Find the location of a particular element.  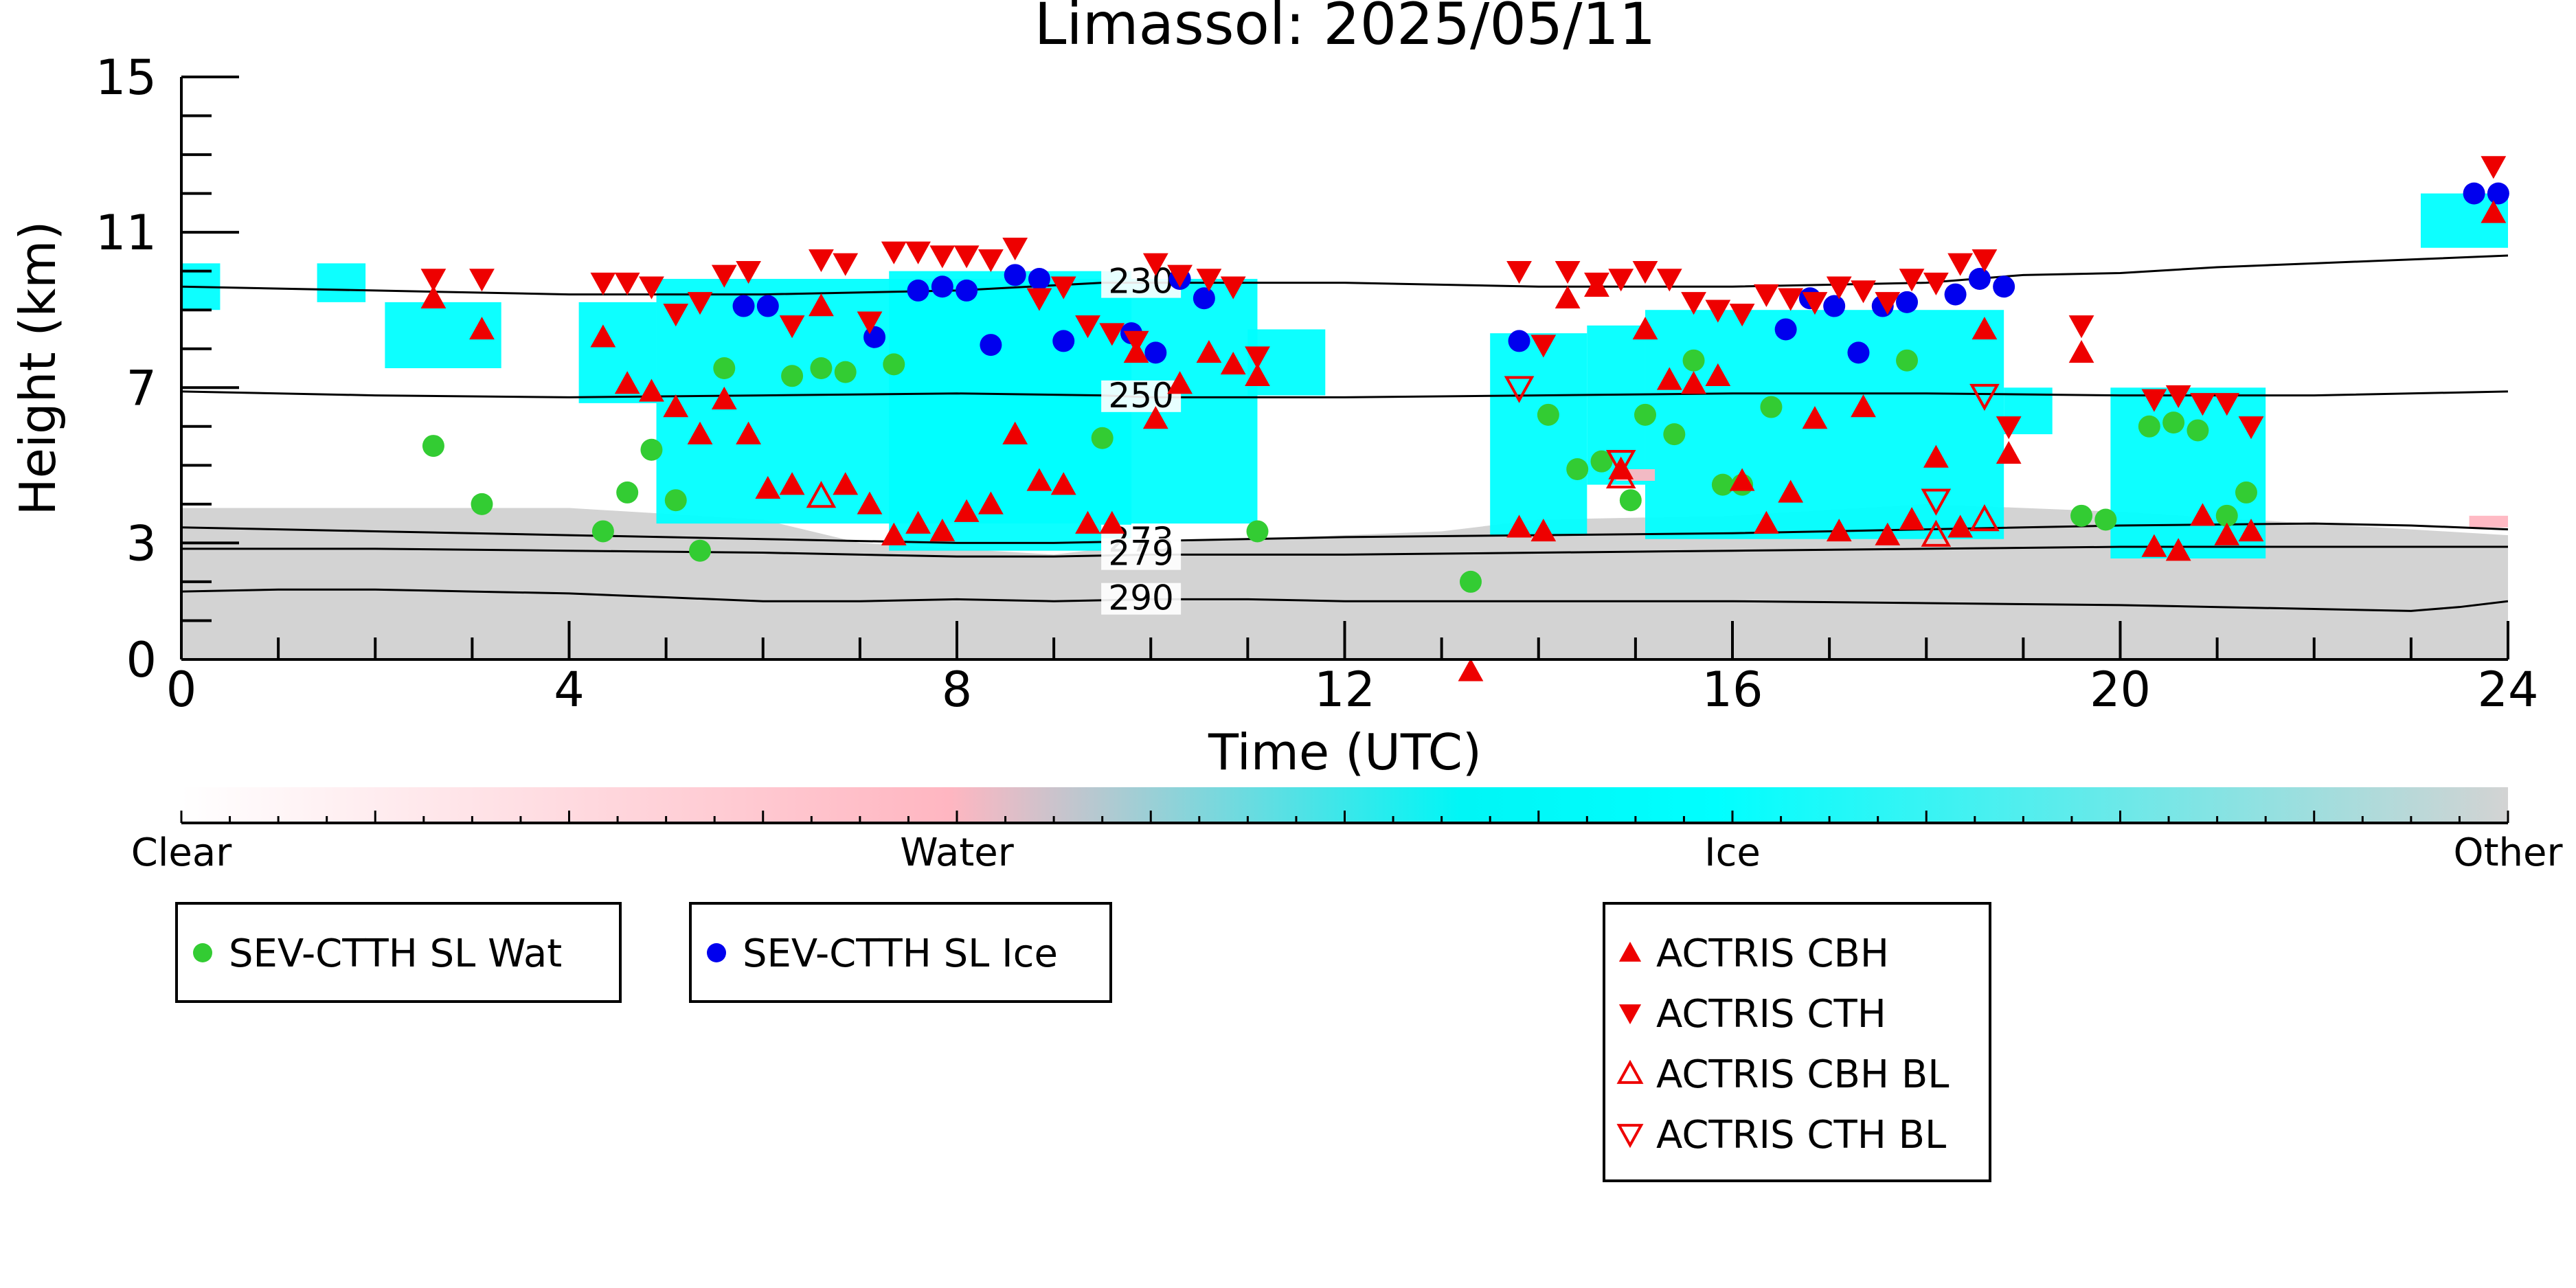

contour-label: 290 is located at coordinates (1140, 598).